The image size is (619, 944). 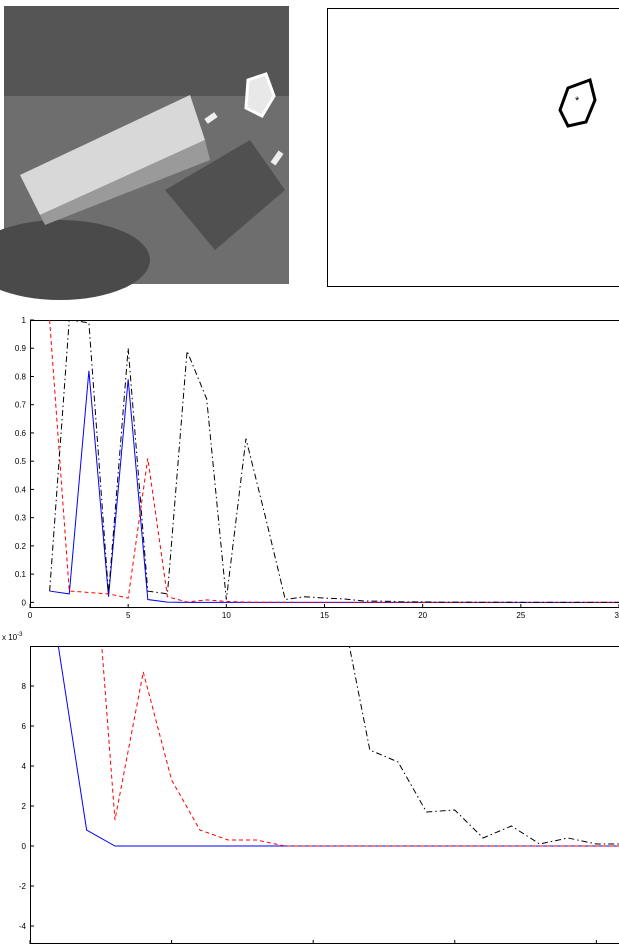 What do you see at coordinates (24, 806) in the screenshot?
I see `y-tick-label: 2` at bounding box center [24, 806].